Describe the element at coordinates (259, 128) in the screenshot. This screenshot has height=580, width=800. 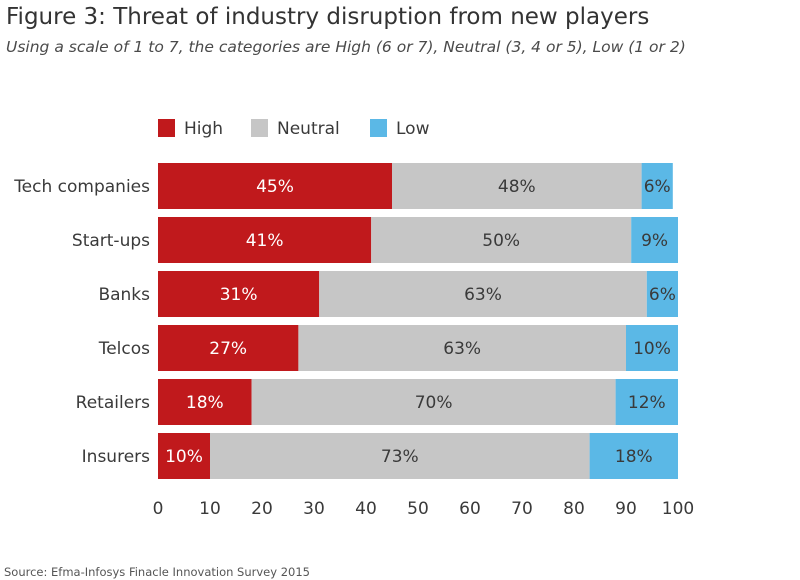
I see `legend-swatch-neutral` at that location.